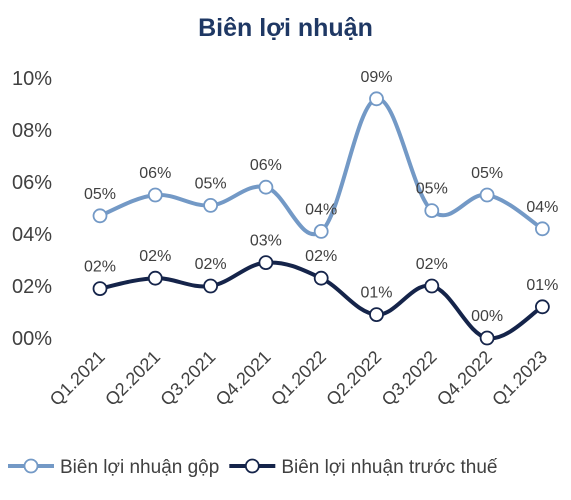 The height and width of the screenshot is (500, 571). I want to click on y-tick-label: 06%, so click(32, 183).